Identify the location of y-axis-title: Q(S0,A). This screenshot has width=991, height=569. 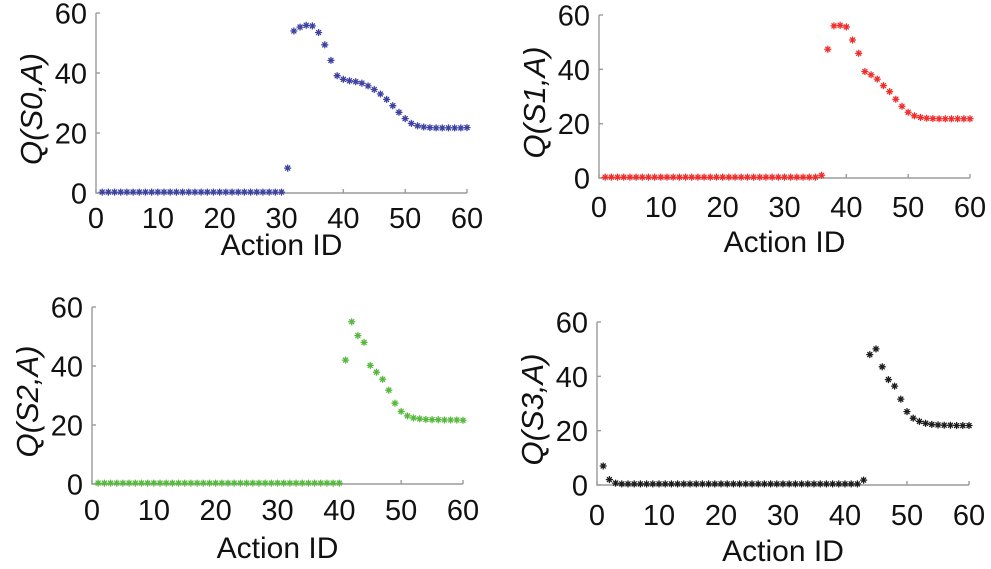
(31, 109).